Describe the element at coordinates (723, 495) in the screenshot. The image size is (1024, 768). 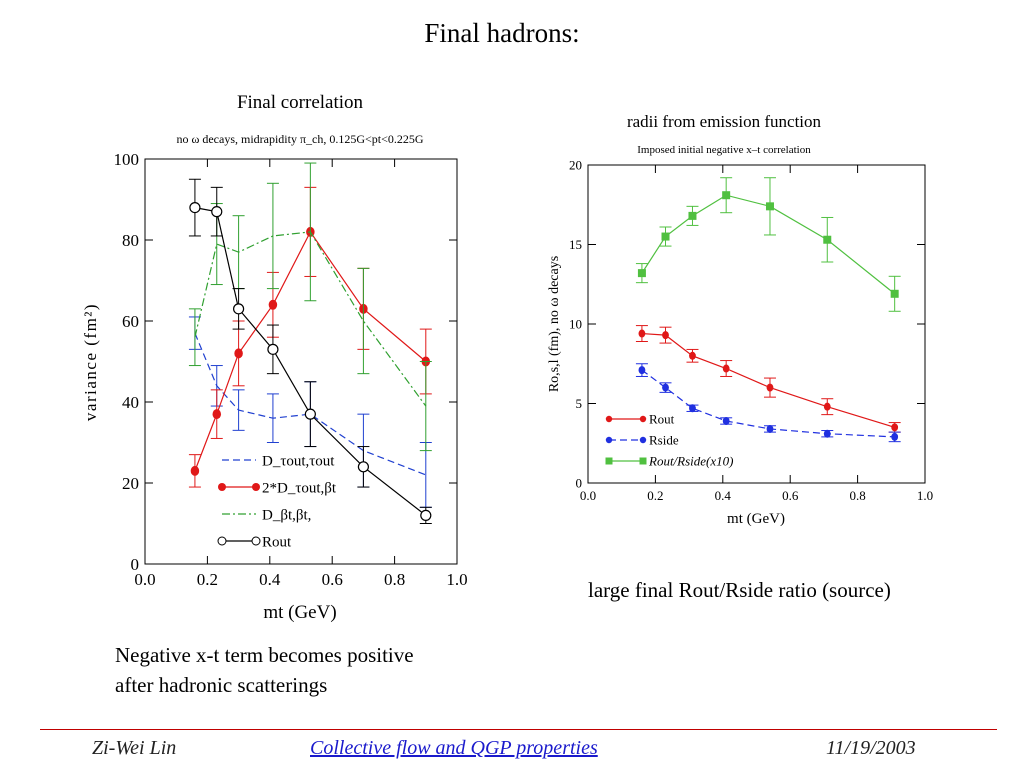
I see `c2-xtick-label: 0.4` at that location.